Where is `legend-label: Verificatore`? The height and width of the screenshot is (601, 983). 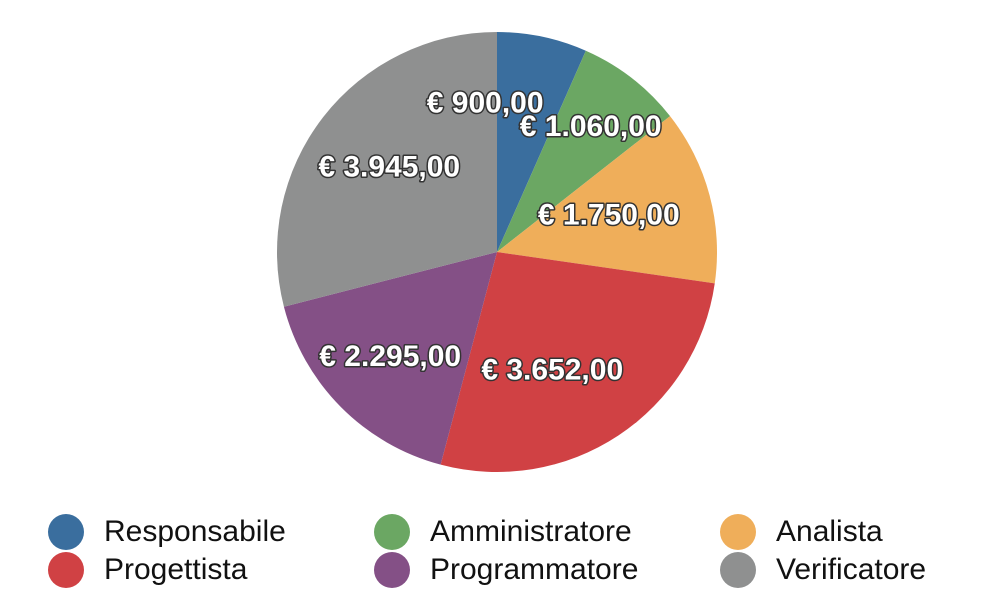
legend-label: Verificatore is located at coordinates (851, 569).